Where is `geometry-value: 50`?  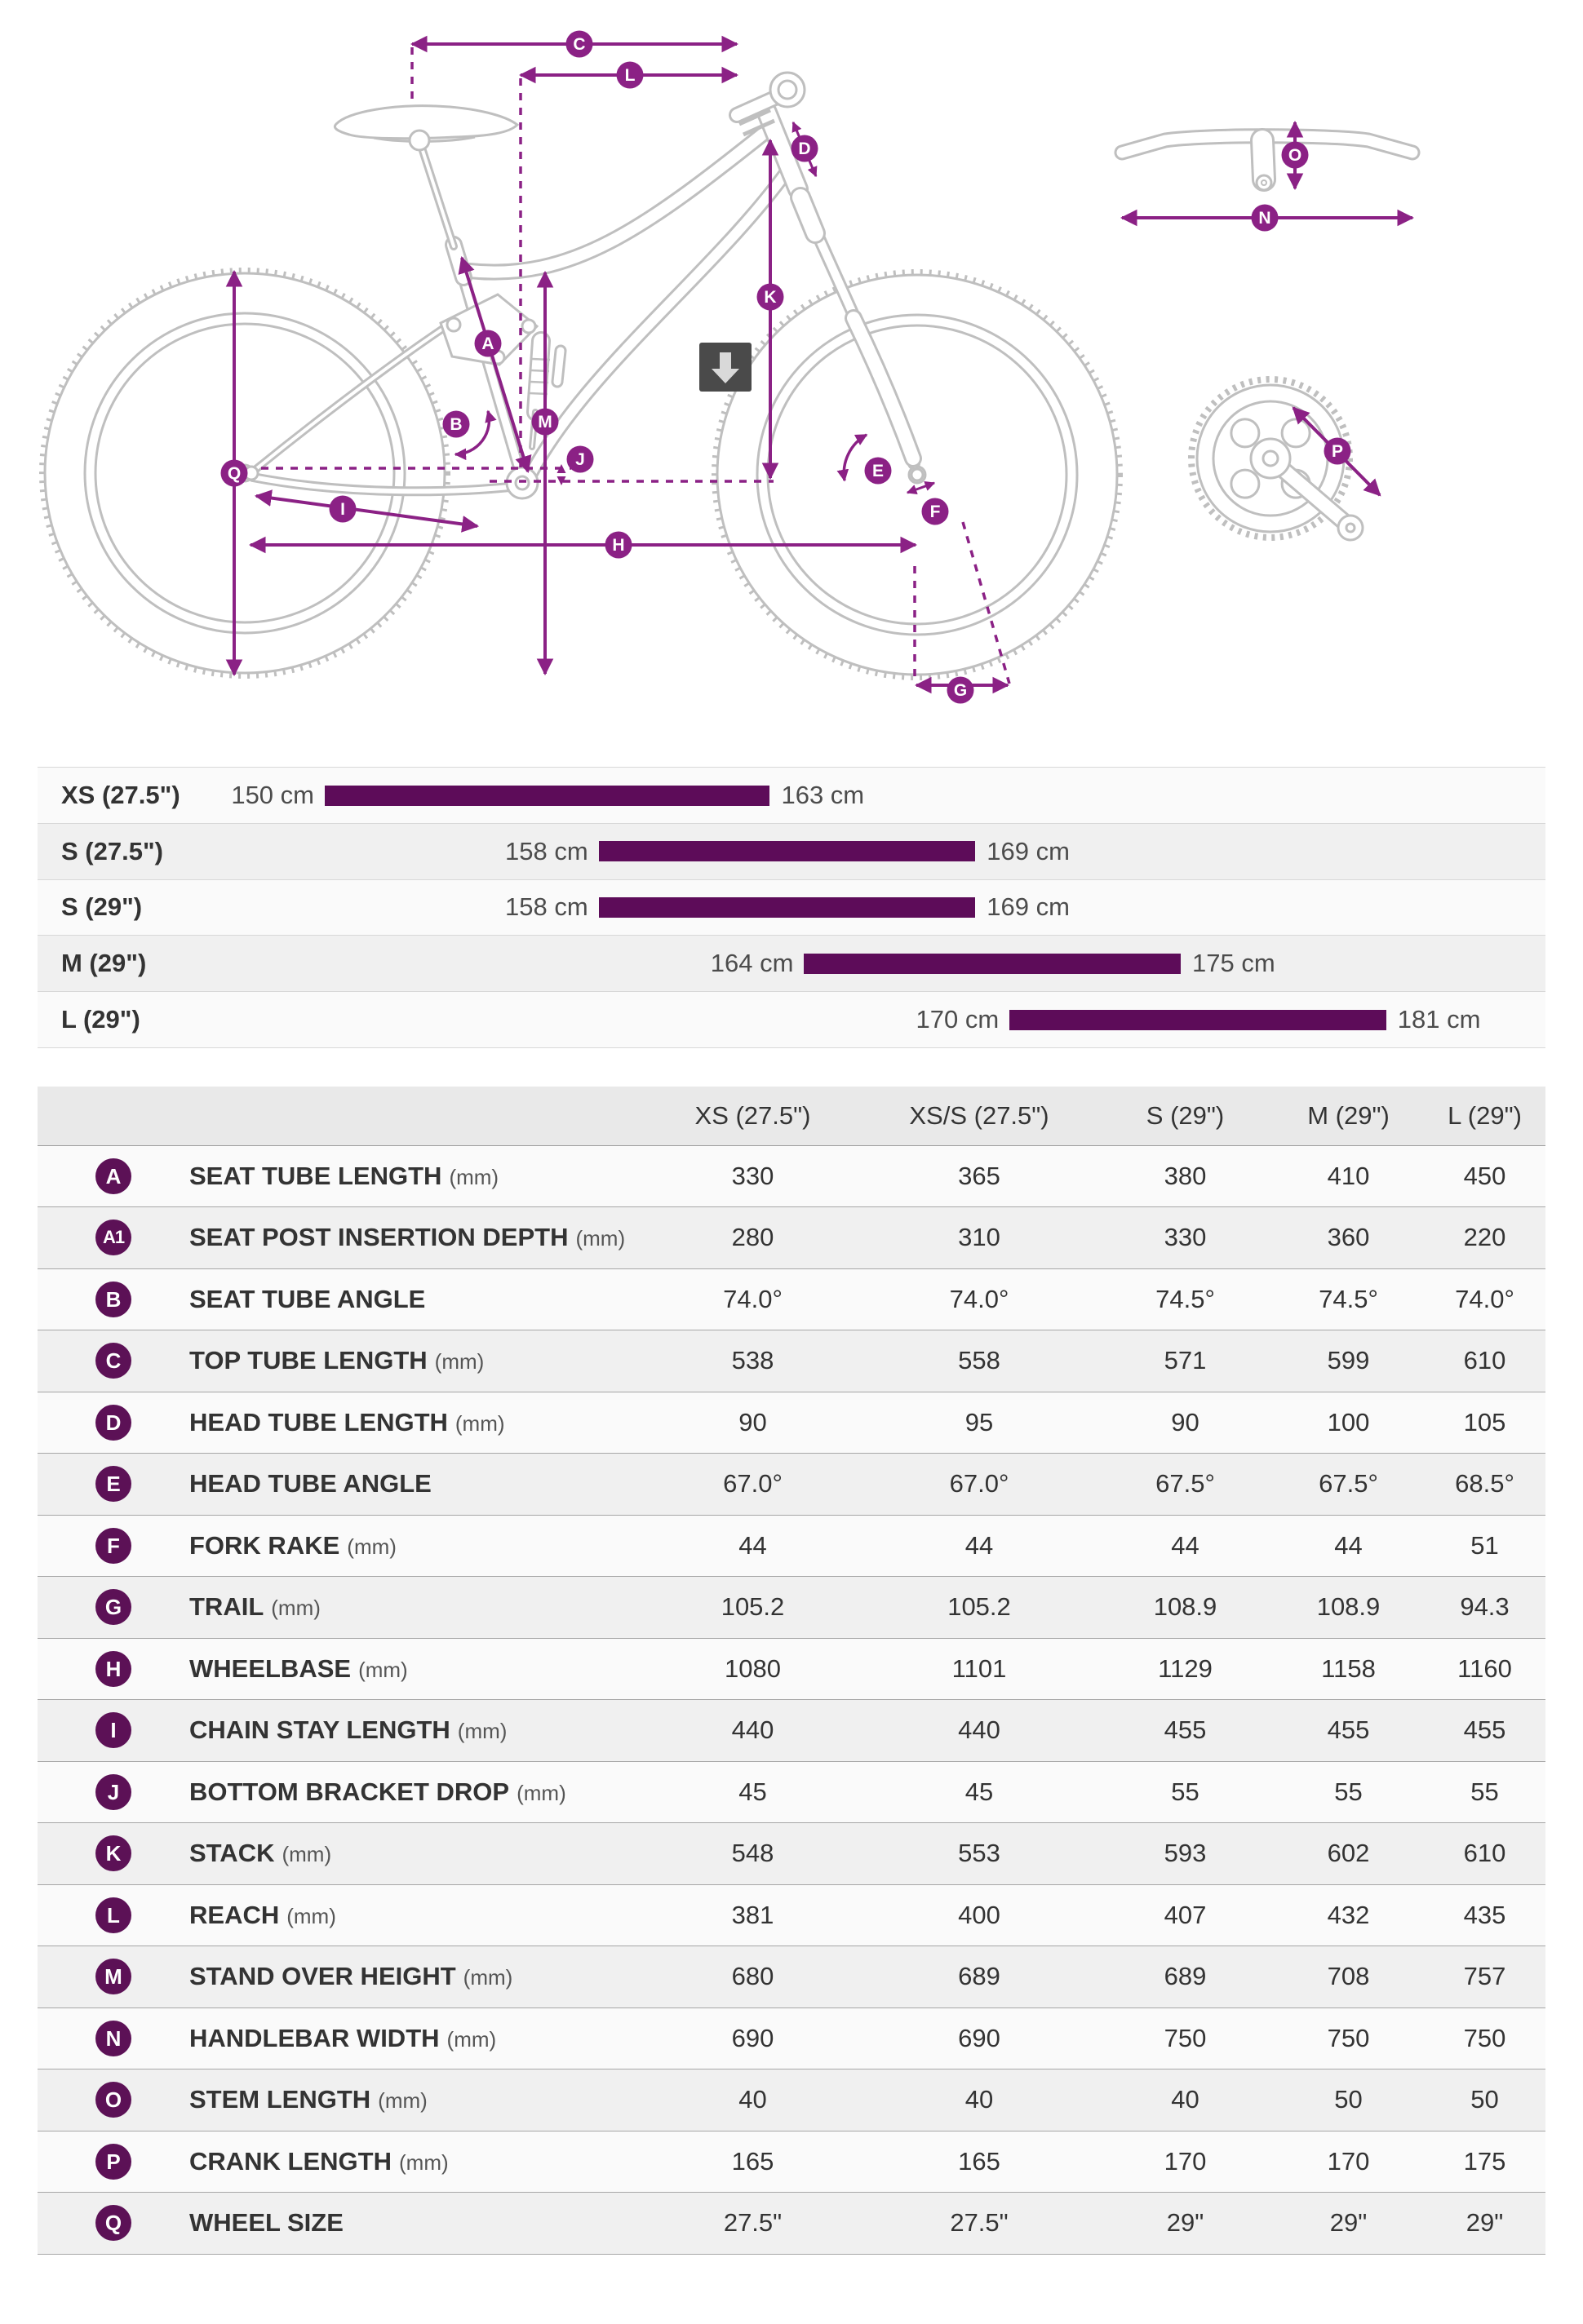 geometry-value: 50 is located at coordinates (1348, 2100).